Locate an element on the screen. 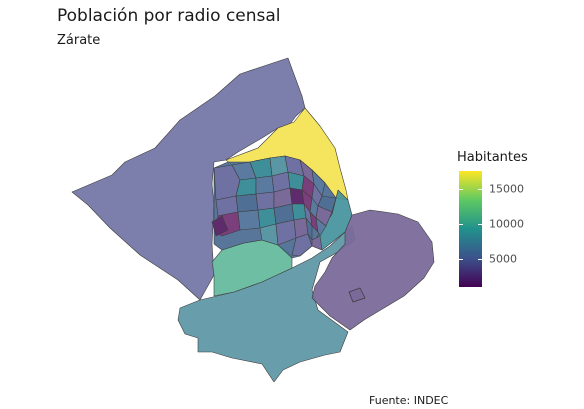  legend-title: Habitantes is located at coordinates (492, 157).